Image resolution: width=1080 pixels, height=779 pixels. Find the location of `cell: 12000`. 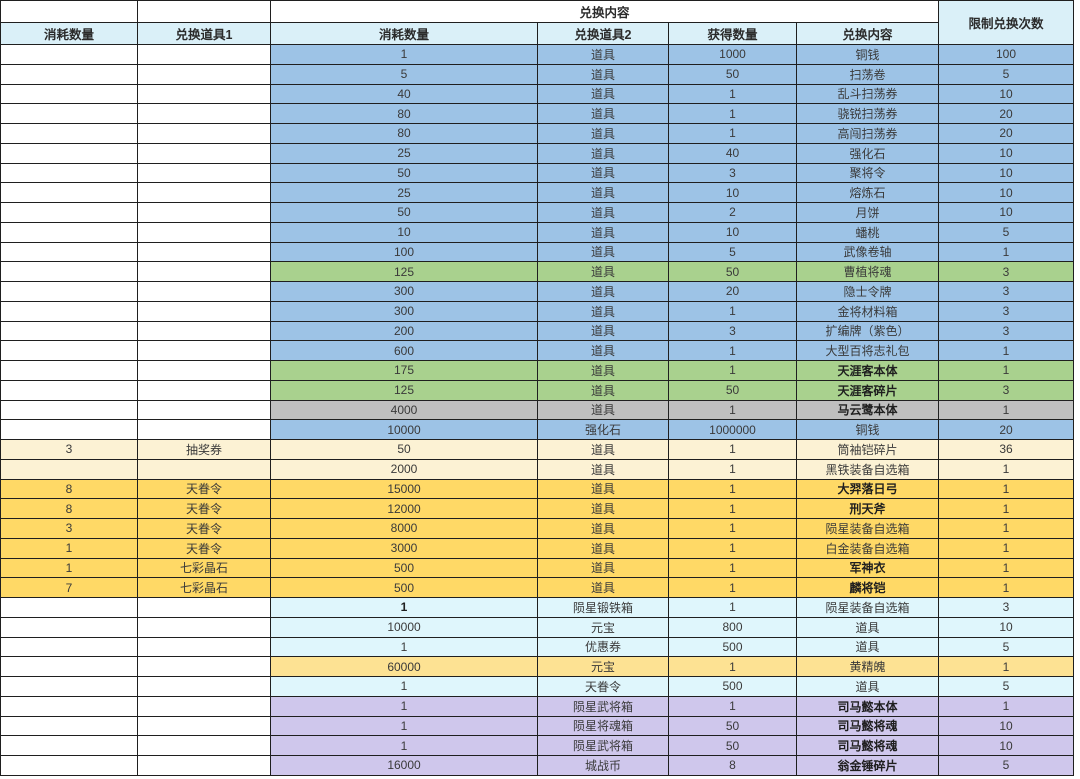

cell: 12000 is located at coordinates (404, 508).